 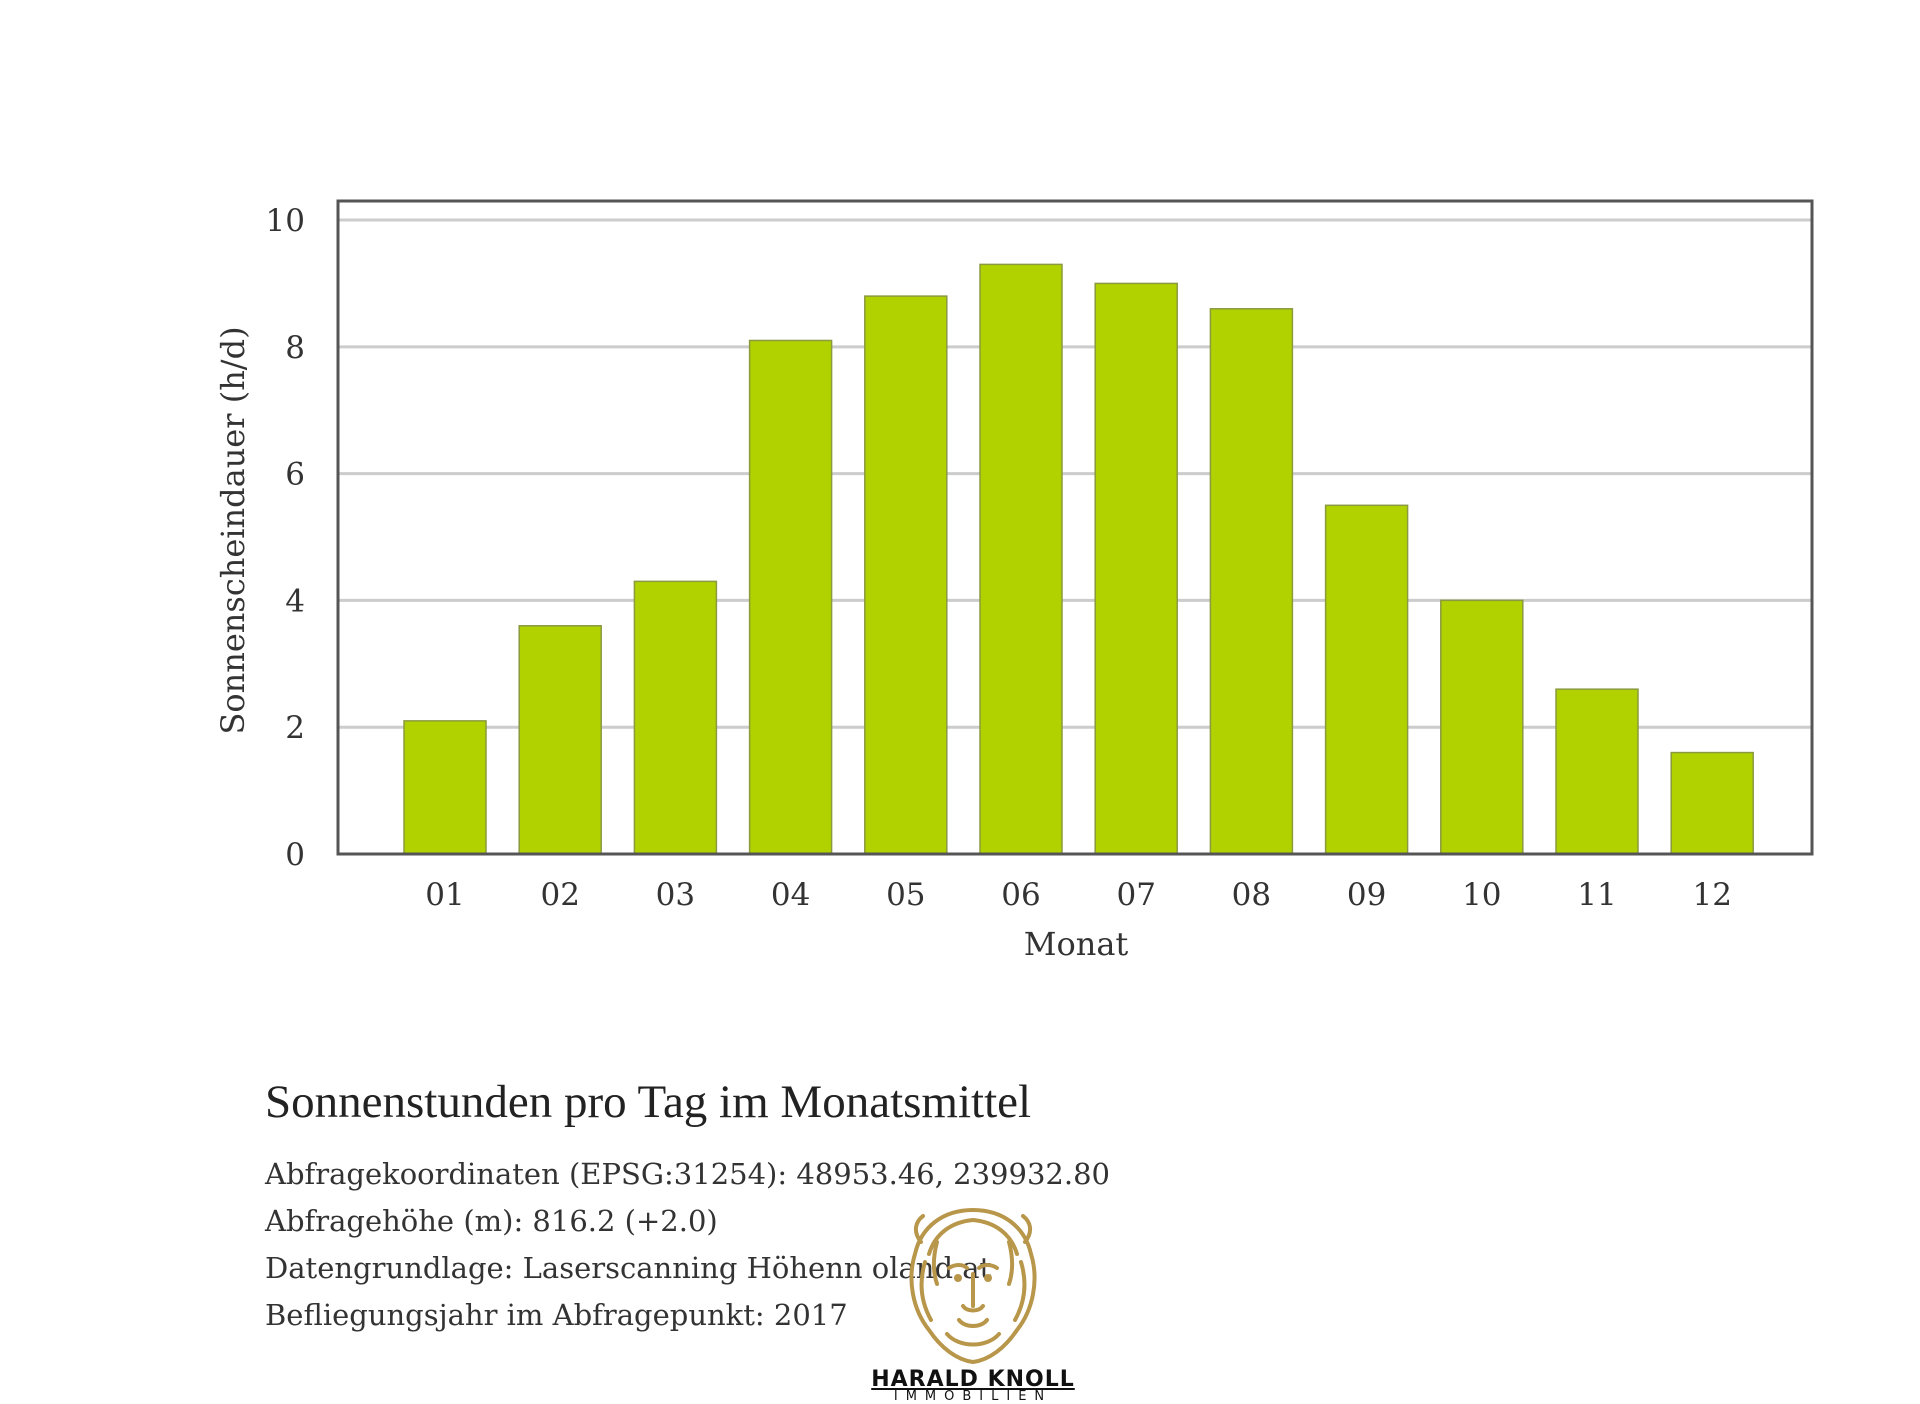 I want to click on x-tick-label: 04, so click(x=790, y=895).